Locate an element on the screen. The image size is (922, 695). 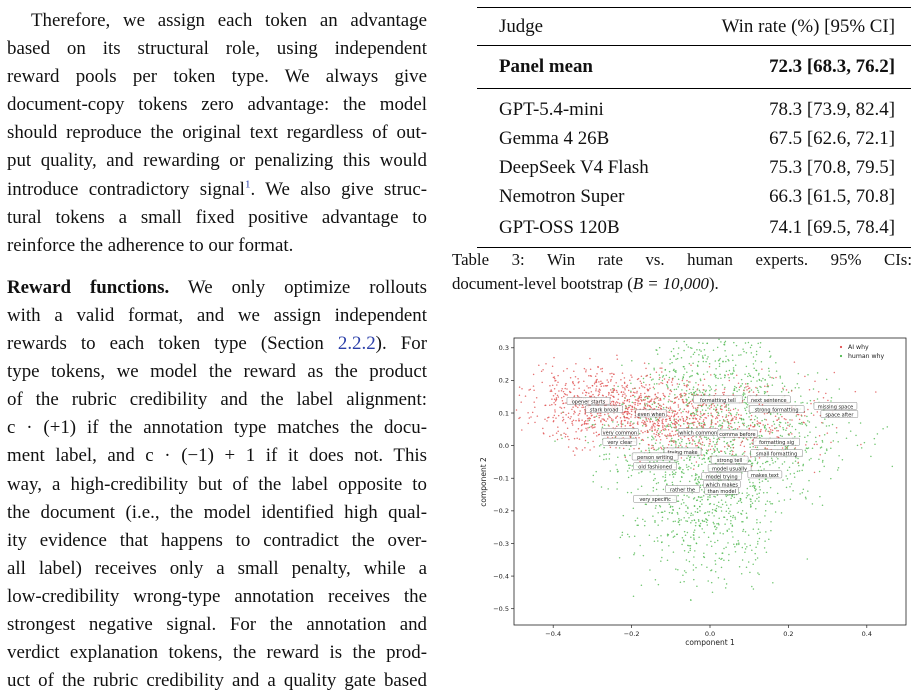
footnote-link: 1 is located at coordinates (247, 184).